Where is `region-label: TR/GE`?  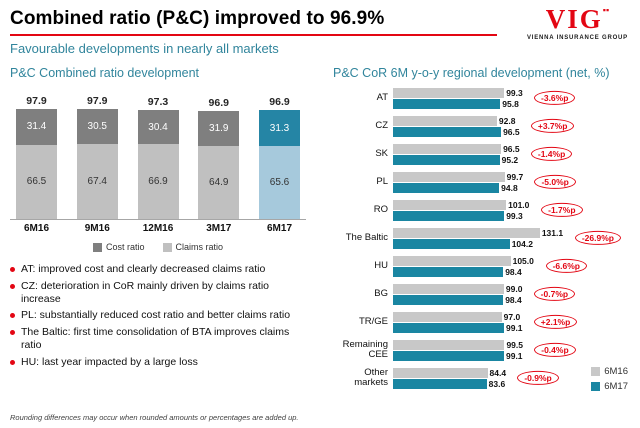
region-label: TR/GE is located at coordinates (373, 322).